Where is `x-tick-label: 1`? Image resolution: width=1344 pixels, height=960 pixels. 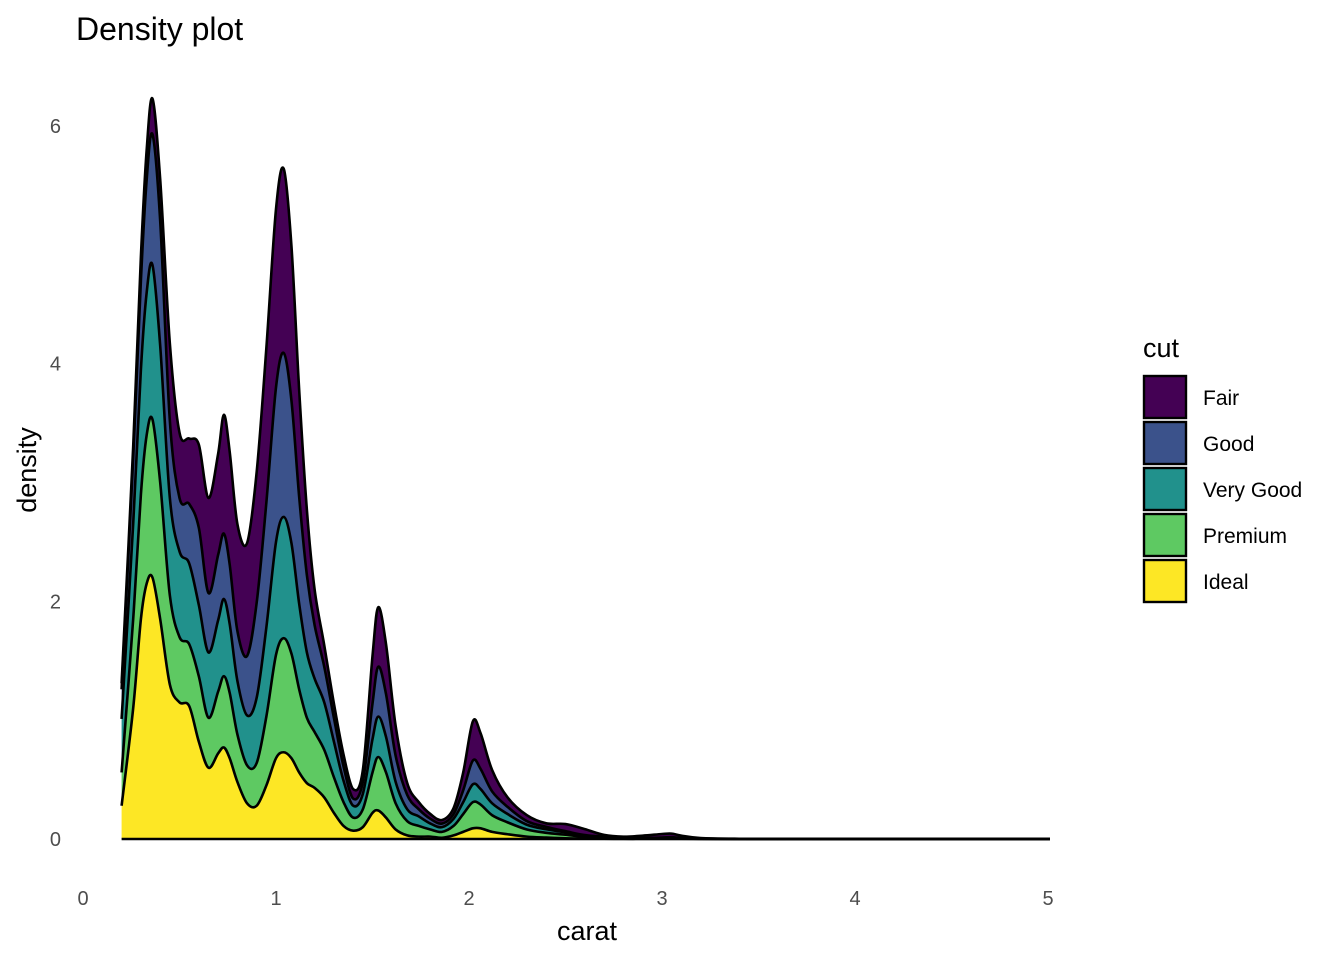
x-tick-label: 1 is located at coordinates (275, 899).